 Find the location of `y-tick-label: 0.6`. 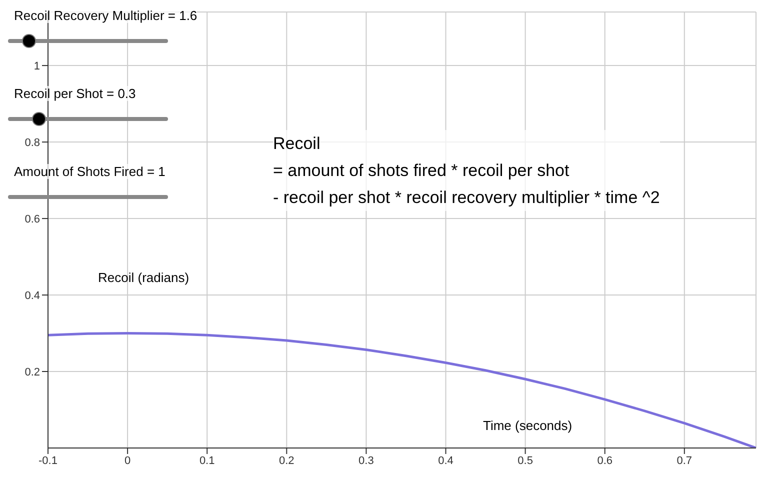

y-tick-label: 0.6 is located at coordinates (32, 219).